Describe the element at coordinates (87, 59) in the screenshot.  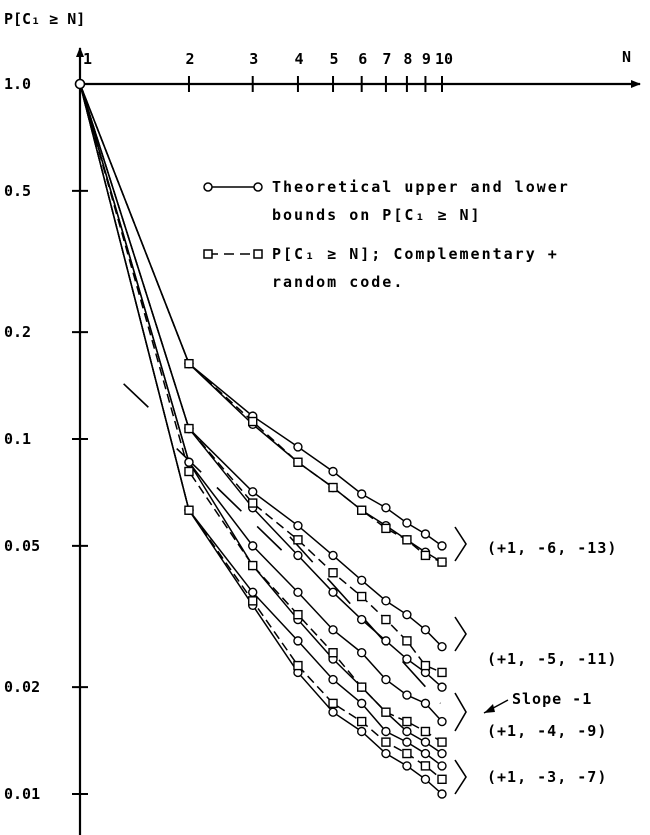
I see `x-tick-label: 1` at that location.